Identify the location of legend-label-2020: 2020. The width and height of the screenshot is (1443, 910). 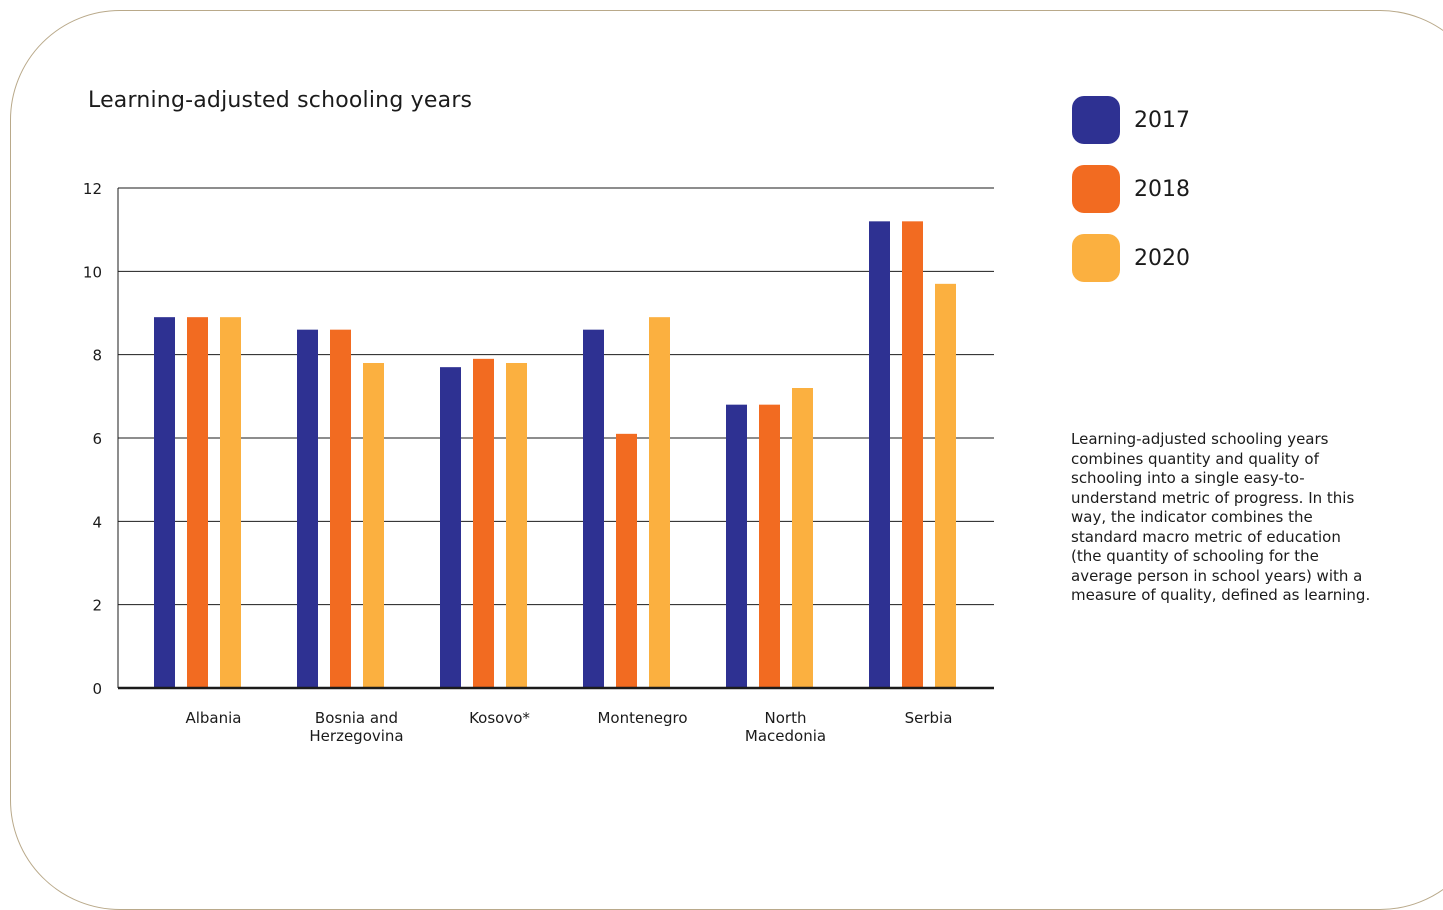
(1162, 258).